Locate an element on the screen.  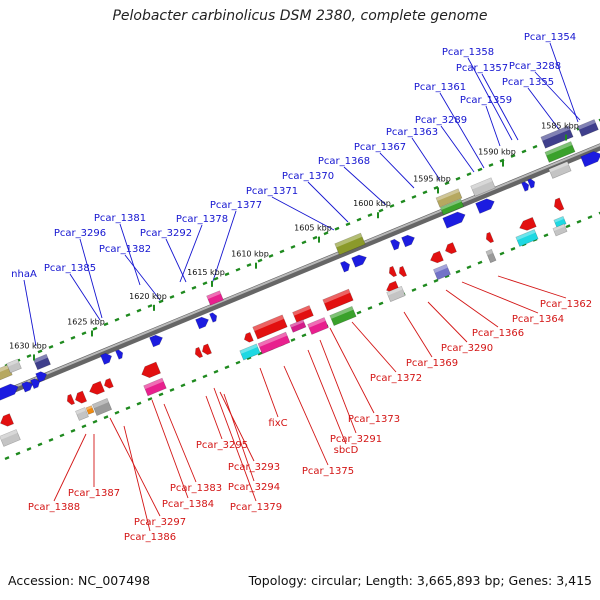
gene-label-Pcar_1386: Pcar_1386 is located at coordinates (150, 537).